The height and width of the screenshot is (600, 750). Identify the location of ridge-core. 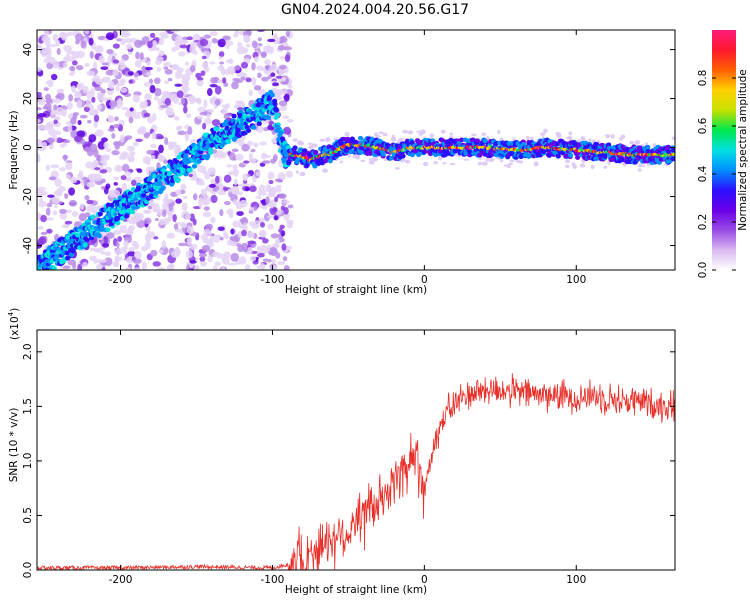
(115, 214).